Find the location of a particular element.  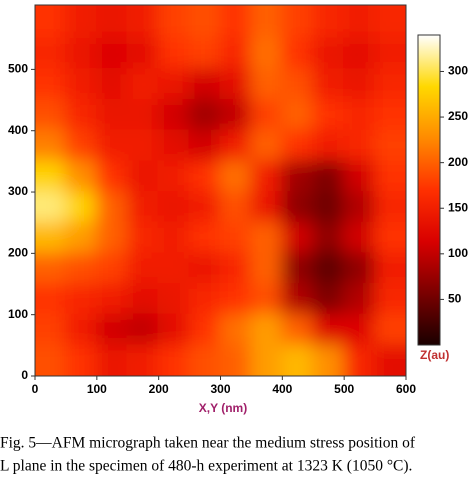

colorbar-tick-label: 50 is located at coordinates (455, 299).